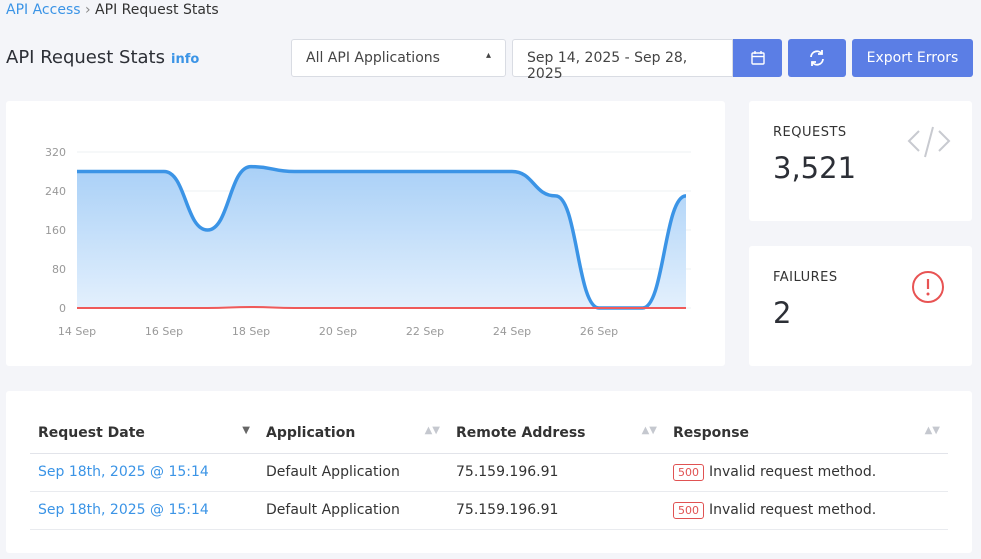 Image resolution: width=981 pixels, height=559 pixels. What do you see at coordinates (59, 269) in the screenshot?
I see `y-tick-label: 80` at bounding box center [59, 269].